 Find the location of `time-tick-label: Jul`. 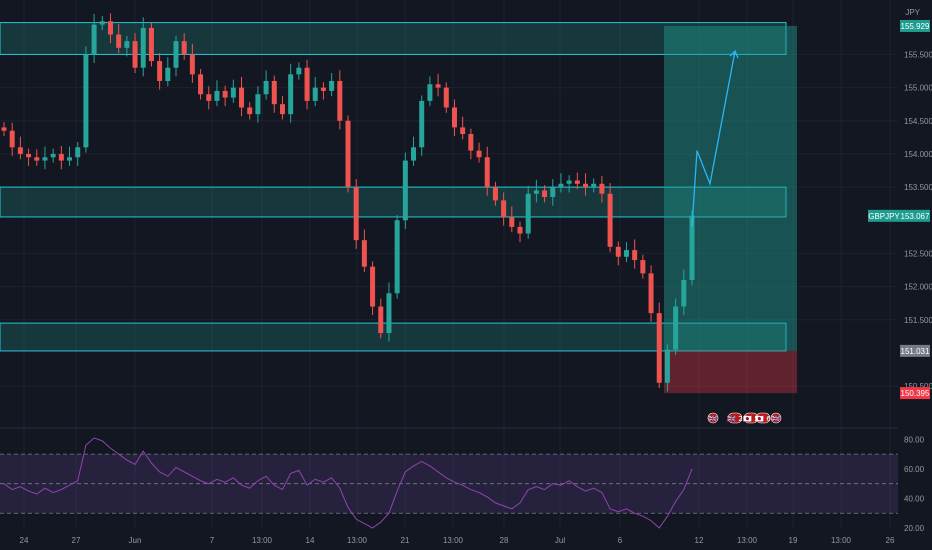

time-tick-label: Jul is located at coordinates (560, 540).